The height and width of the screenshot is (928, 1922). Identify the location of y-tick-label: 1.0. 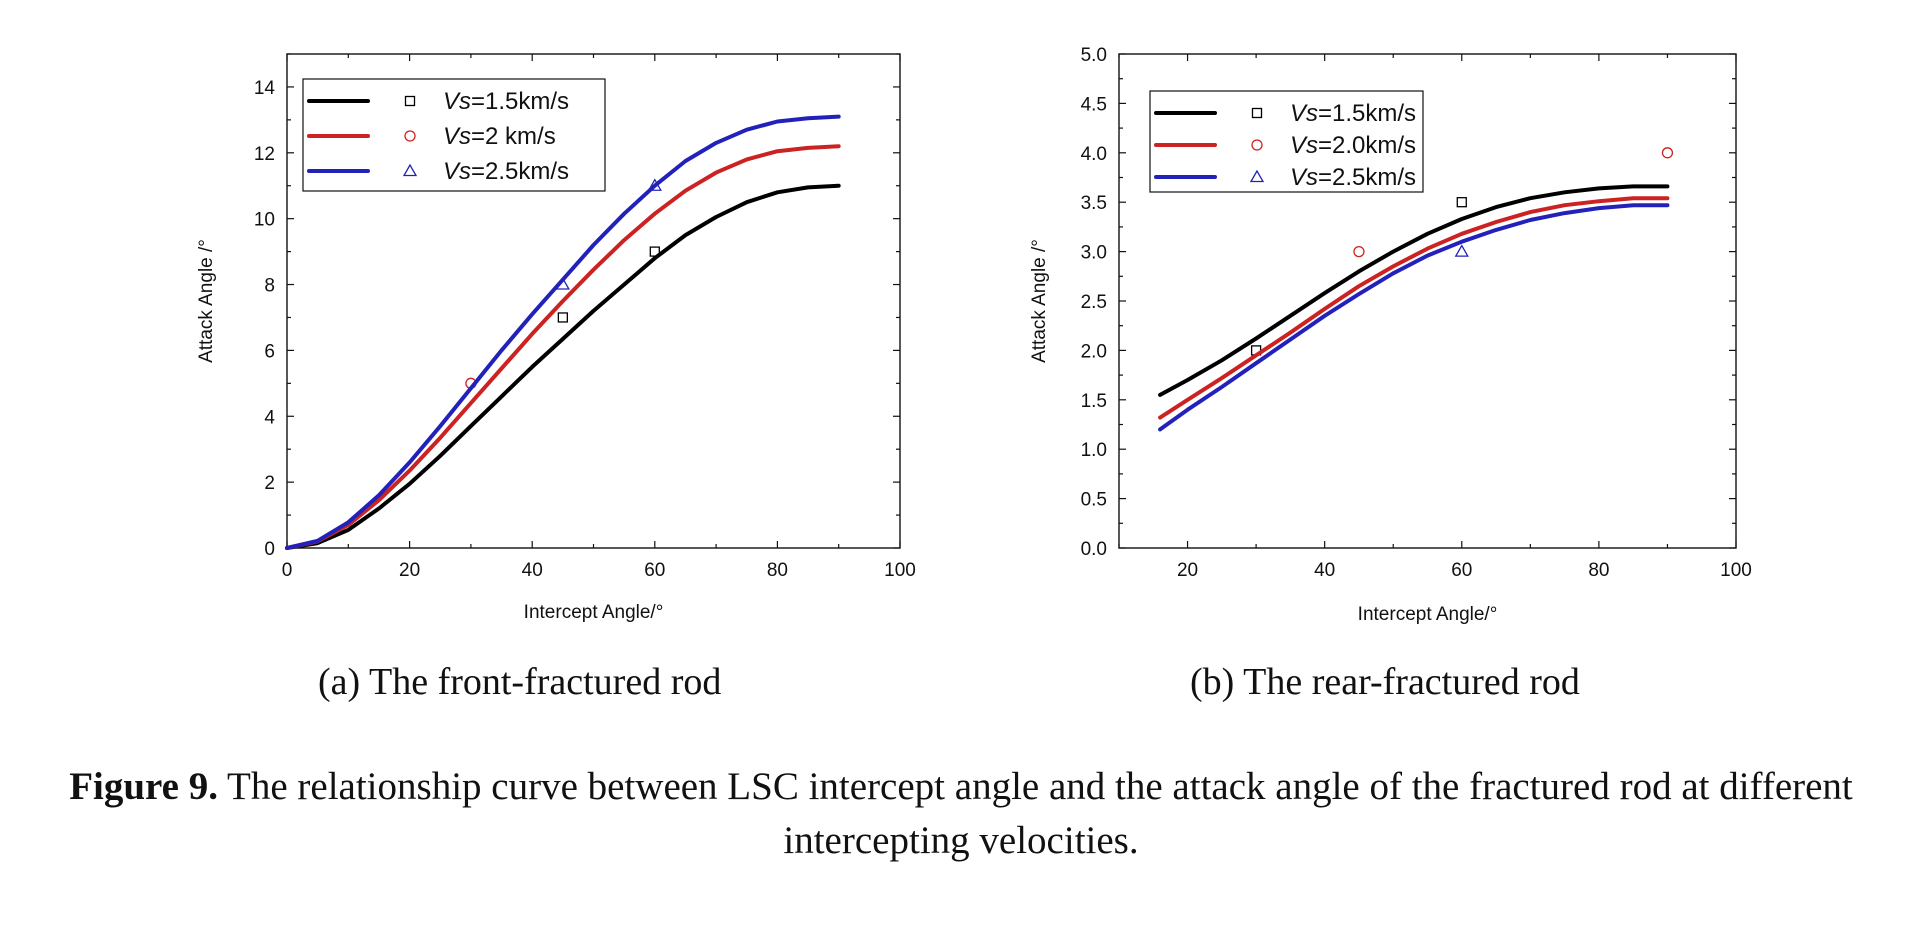
(1094, 450).